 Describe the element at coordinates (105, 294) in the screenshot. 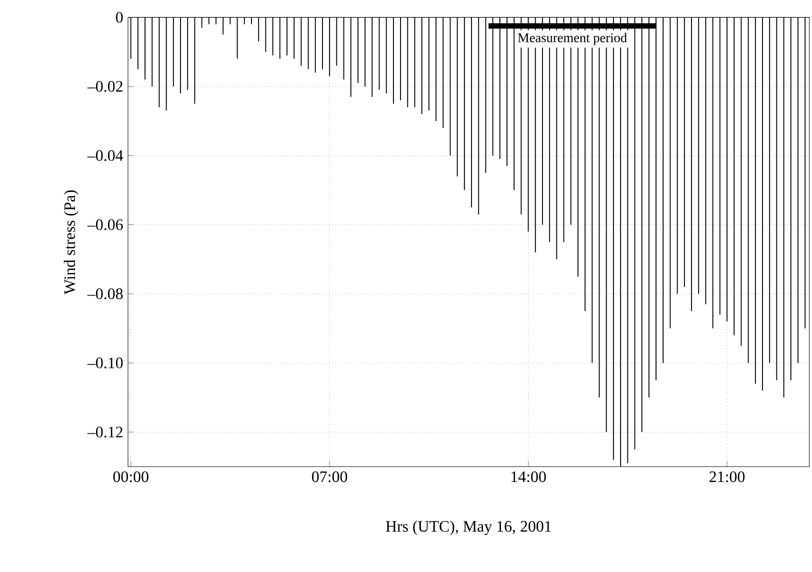

I see `y-tick-label: –0.08` at that location.